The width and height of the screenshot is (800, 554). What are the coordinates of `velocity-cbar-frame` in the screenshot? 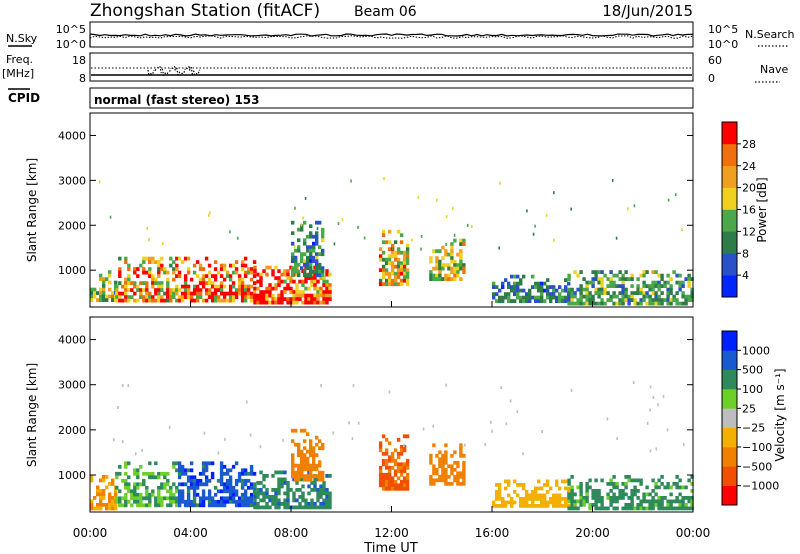 It's located at (729, 418).